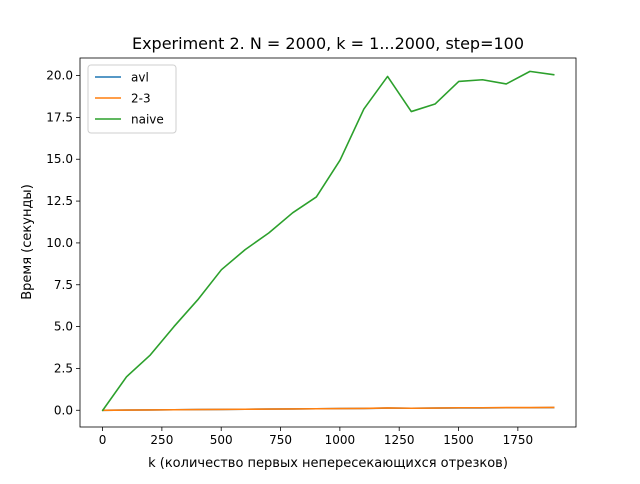  What do you see at coordinates (27, 242) in the screenshot?
I see `y-axis-label: Время (секунды)` at bounding box center [27, 242].